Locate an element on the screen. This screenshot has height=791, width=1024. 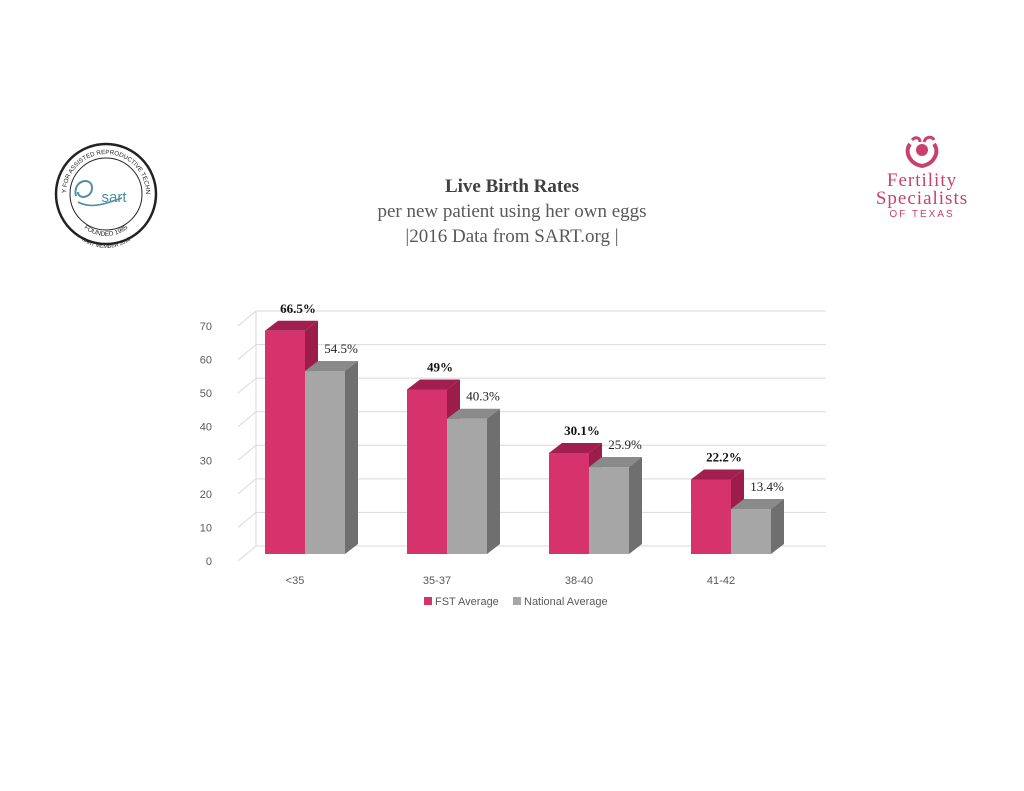
y-tick-label: 10 is located at coordinates (206, 528).